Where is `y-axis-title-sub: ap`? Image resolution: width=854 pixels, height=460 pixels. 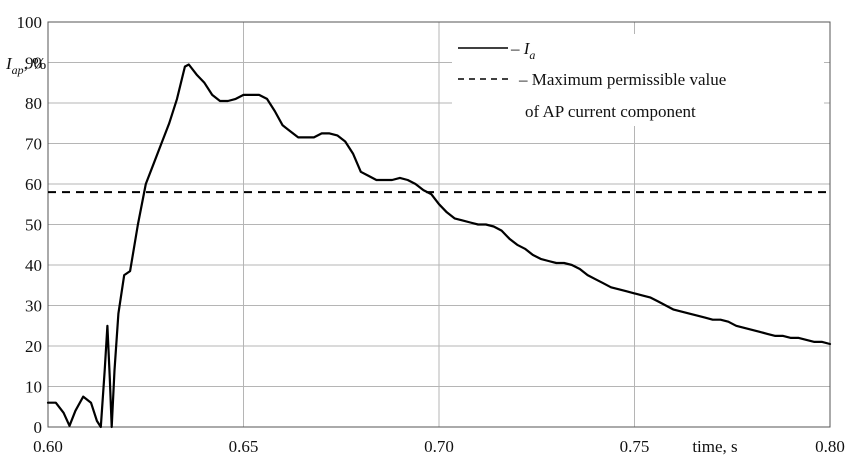
y-axis-title-sub: ap is located at coordinates (18, 70).